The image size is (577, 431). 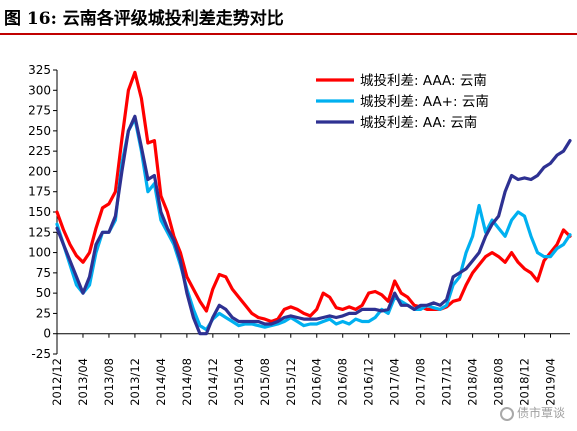 I want to click on figure-title: 图 16: 云南各评级城投利差走势对比, so click(x=144, y=19).